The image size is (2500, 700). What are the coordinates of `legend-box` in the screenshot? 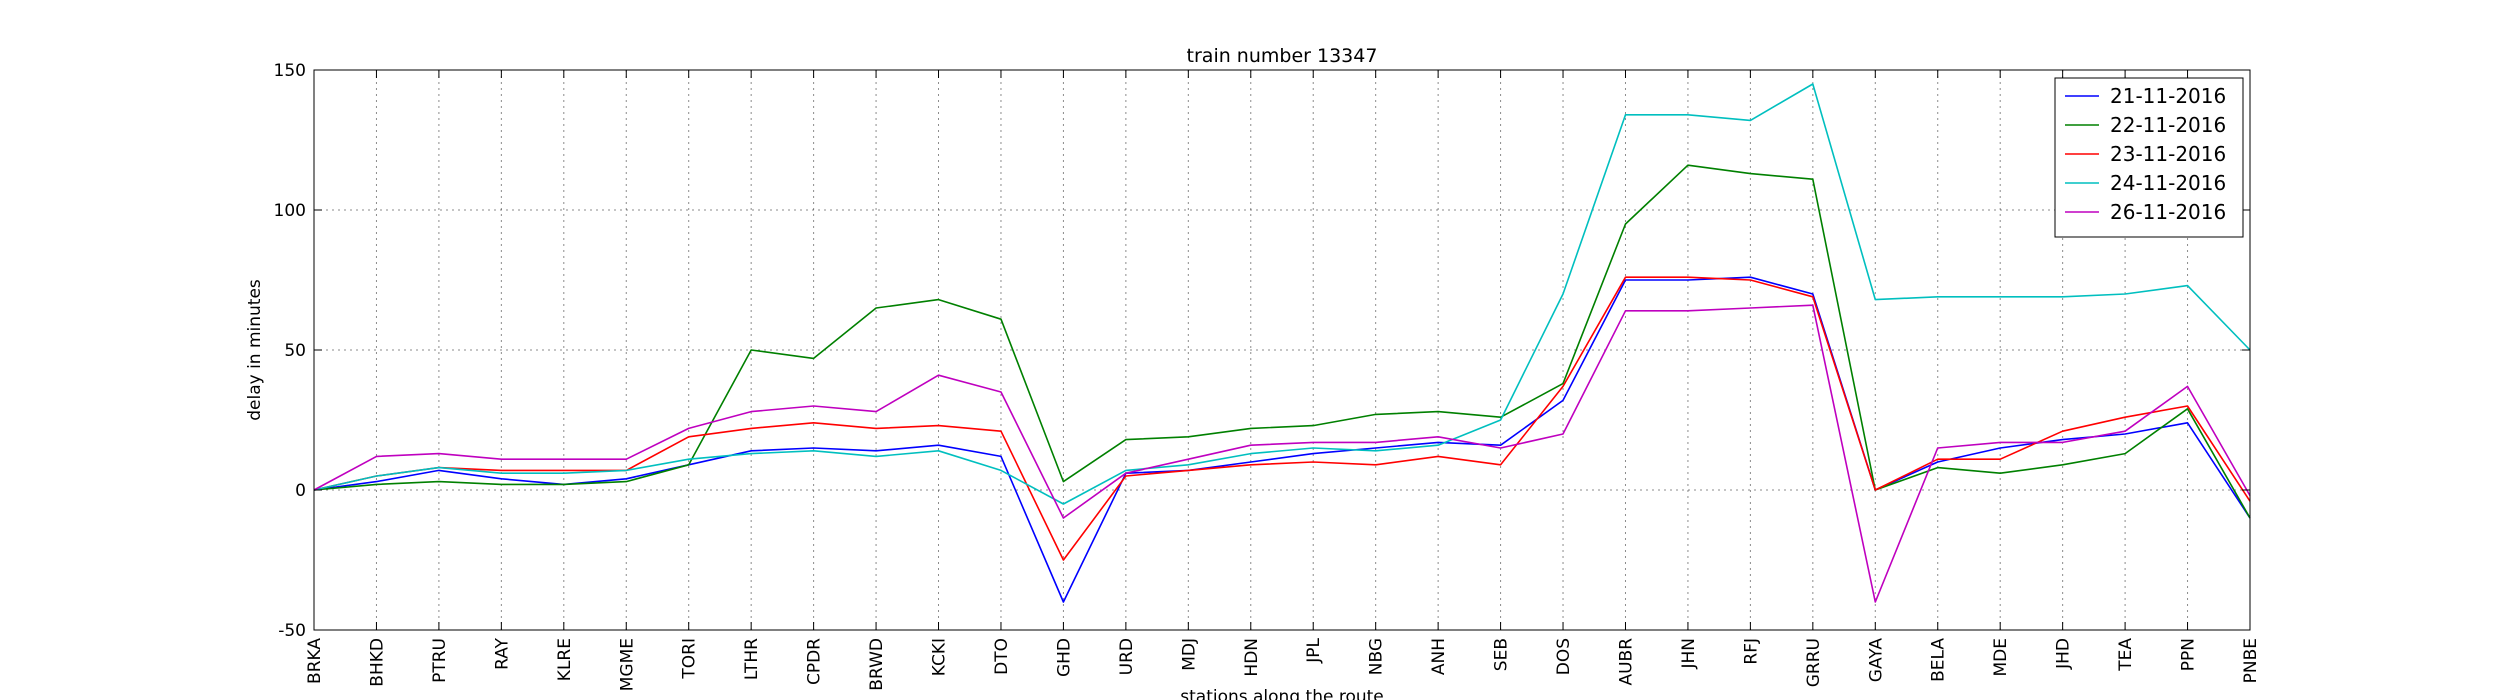 It's located at (2149, 157).